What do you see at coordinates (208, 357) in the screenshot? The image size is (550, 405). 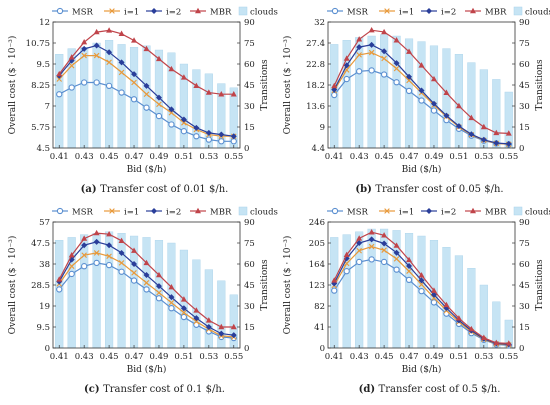 I see `x-tick-label: 0.53` at bounding box center [208, 357].